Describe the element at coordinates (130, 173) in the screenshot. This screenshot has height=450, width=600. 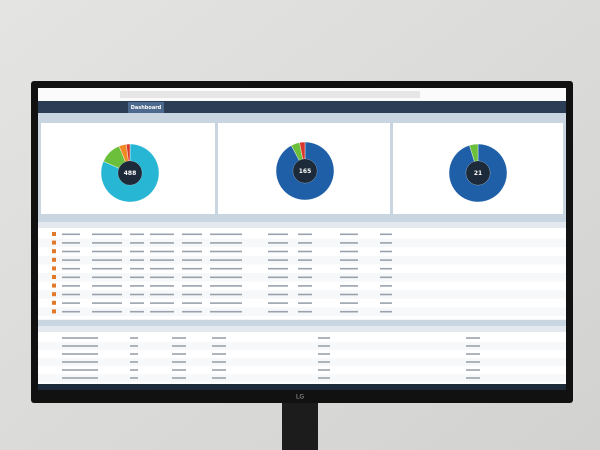
I see `donut-total: 488` at that location.